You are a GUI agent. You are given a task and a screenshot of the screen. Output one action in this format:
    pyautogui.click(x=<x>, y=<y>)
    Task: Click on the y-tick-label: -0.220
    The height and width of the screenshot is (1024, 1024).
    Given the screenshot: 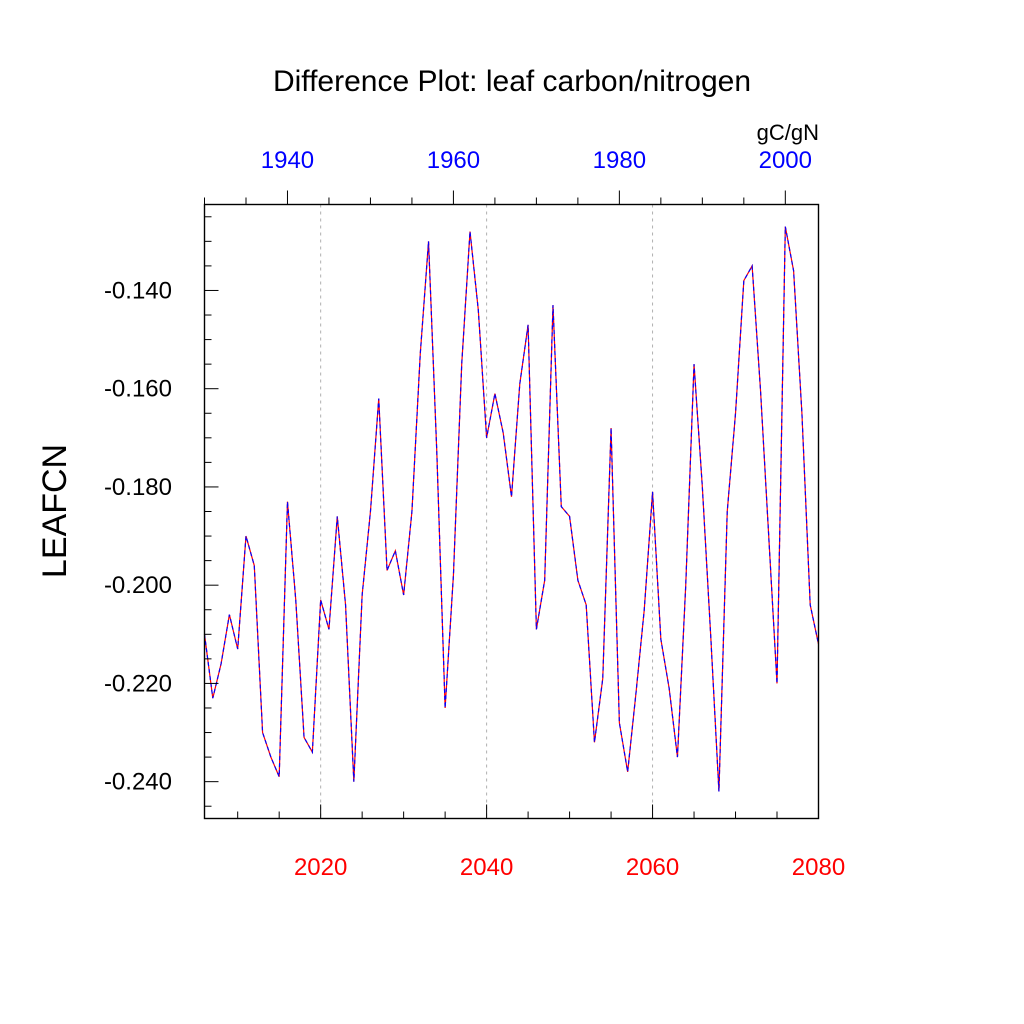 What is the action you would take?
    pyautogui.click(x=138, y=683)
    